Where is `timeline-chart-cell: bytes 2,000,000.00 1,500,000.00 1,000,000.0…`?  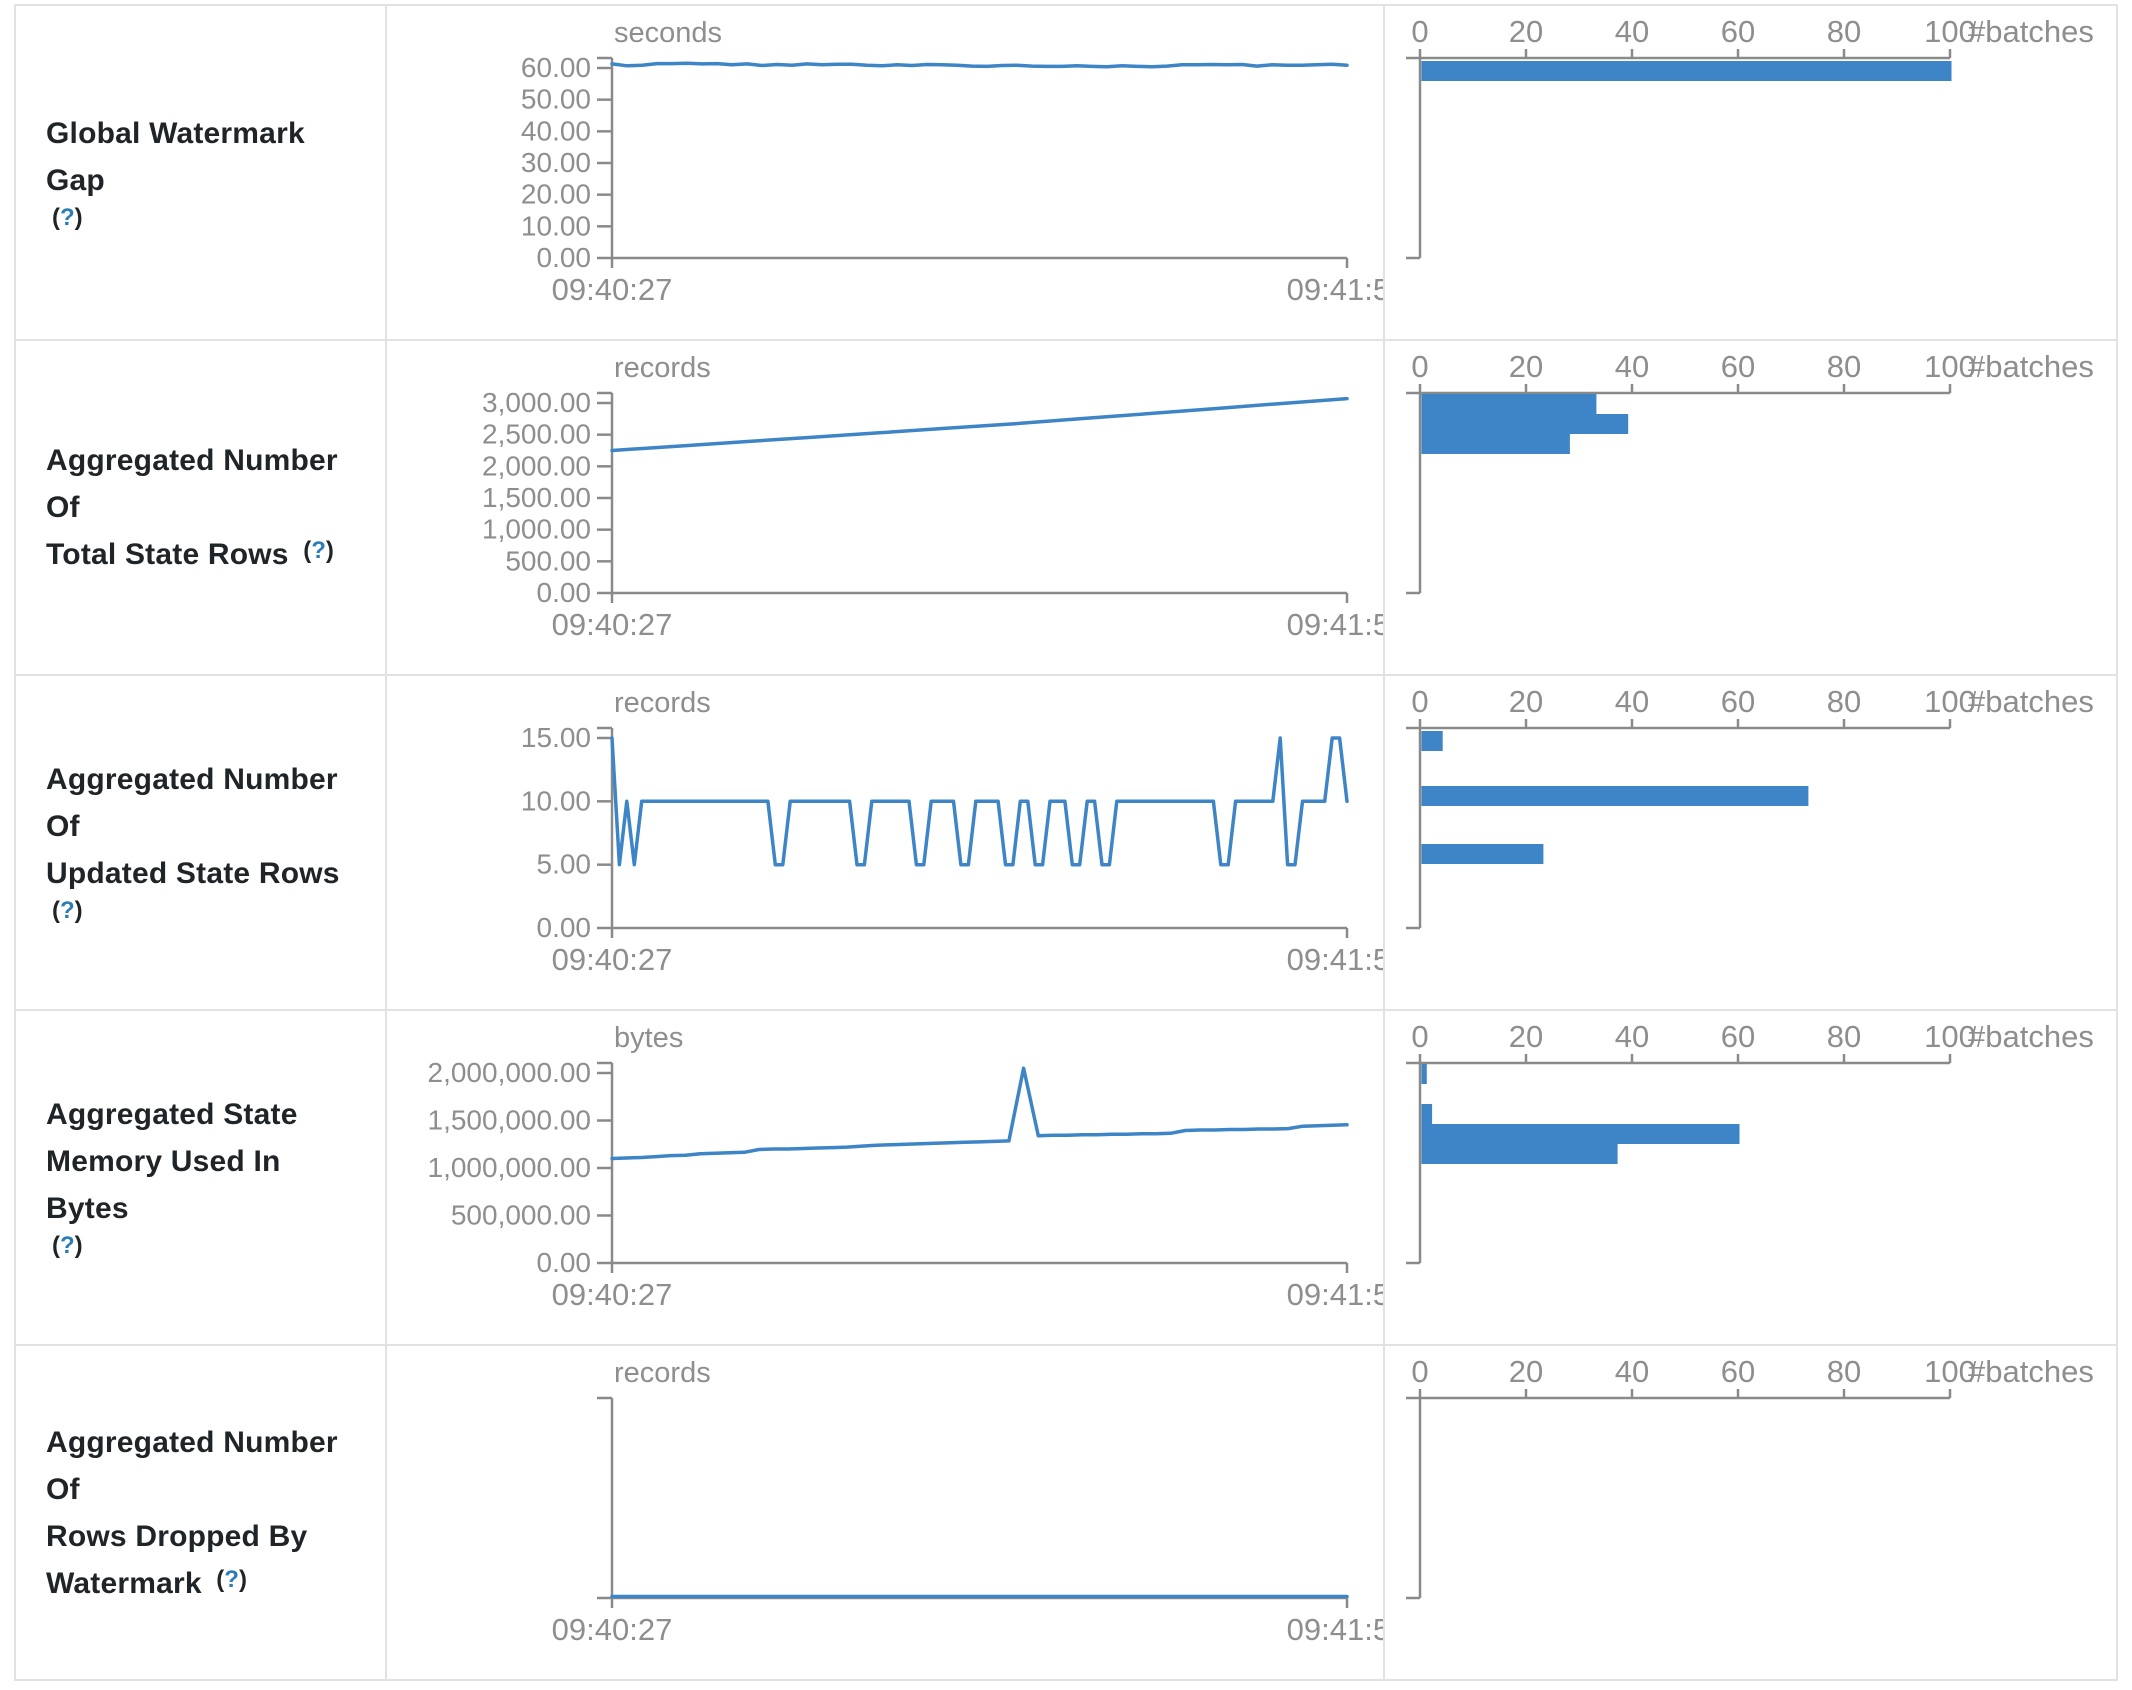 timeline-chart-cell: bytes 2,000,000.00 1,500,000.00 1,000,000.0… is located at coordinates (885, 1177).